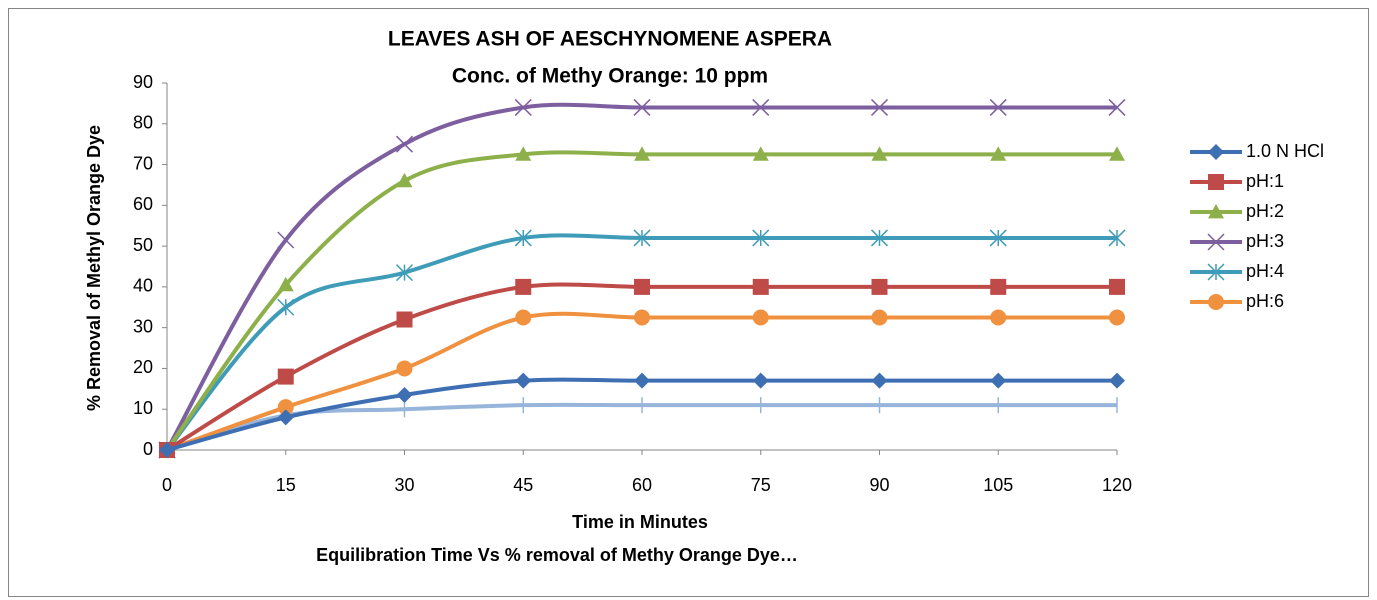 The image size is (1377, 600). Describe the element at coordinates (143, 367) in the screenshot. I see `y-tick-label: 20` at that location.